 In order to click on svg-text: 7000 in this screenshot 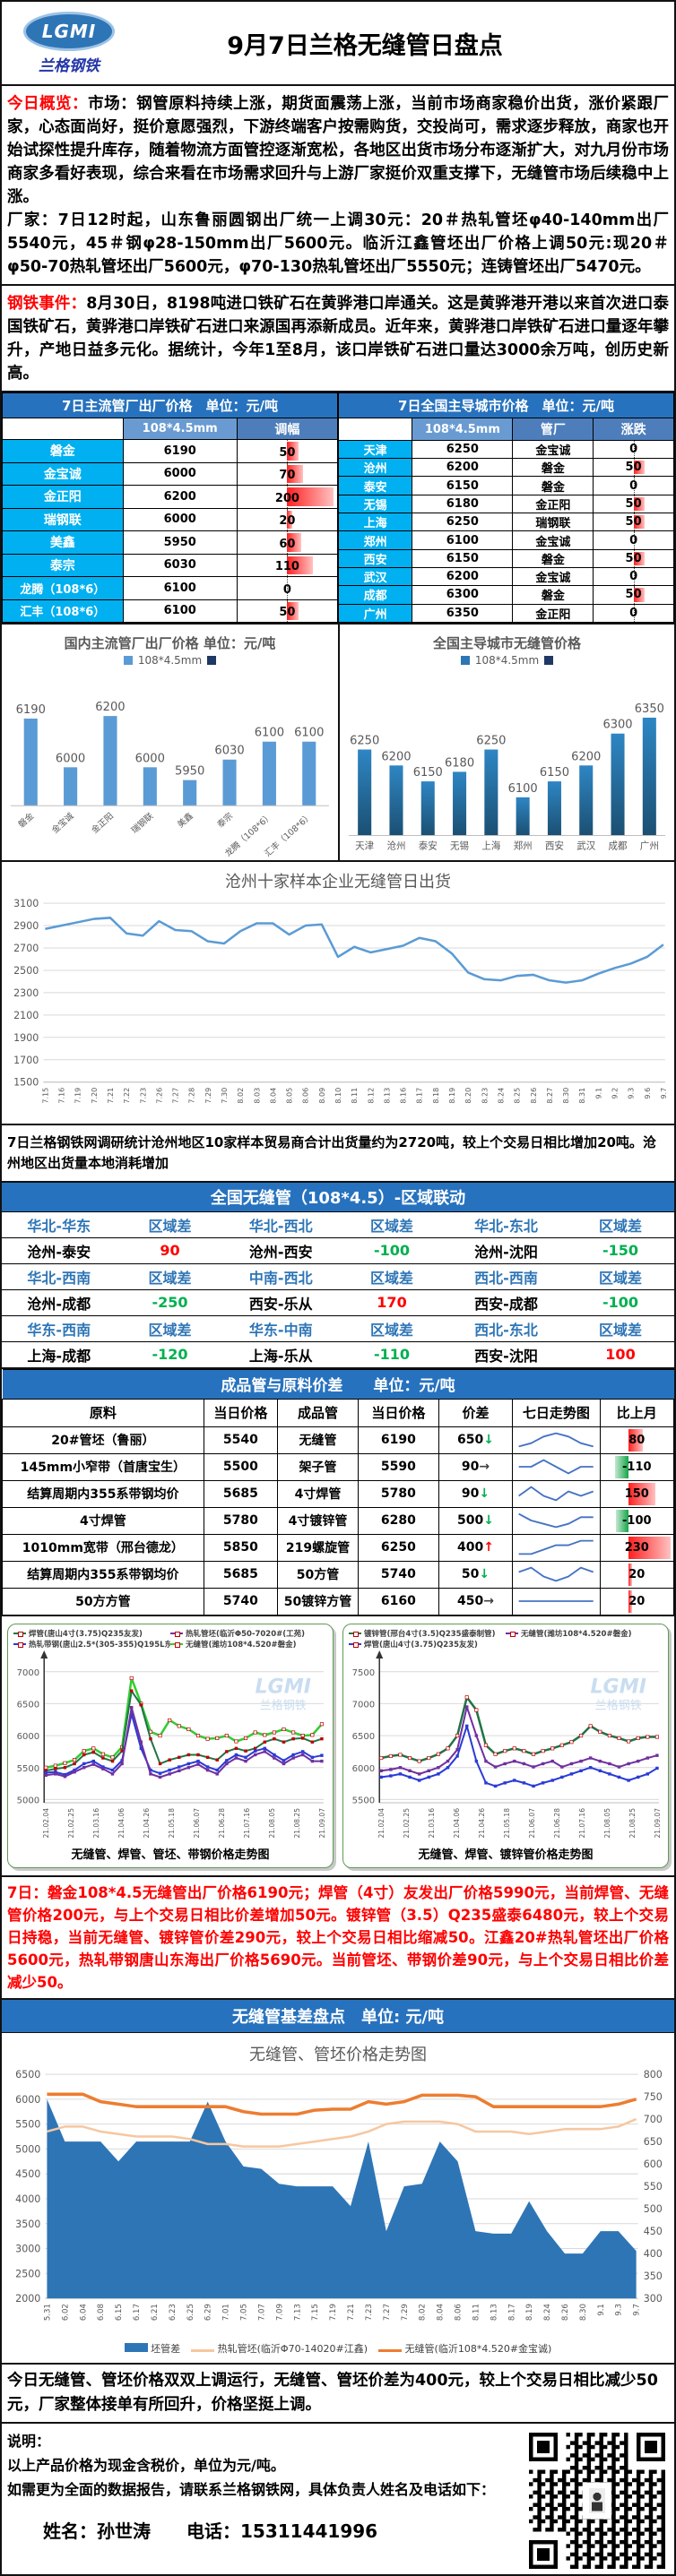, I will do `click(29, 1673)`.